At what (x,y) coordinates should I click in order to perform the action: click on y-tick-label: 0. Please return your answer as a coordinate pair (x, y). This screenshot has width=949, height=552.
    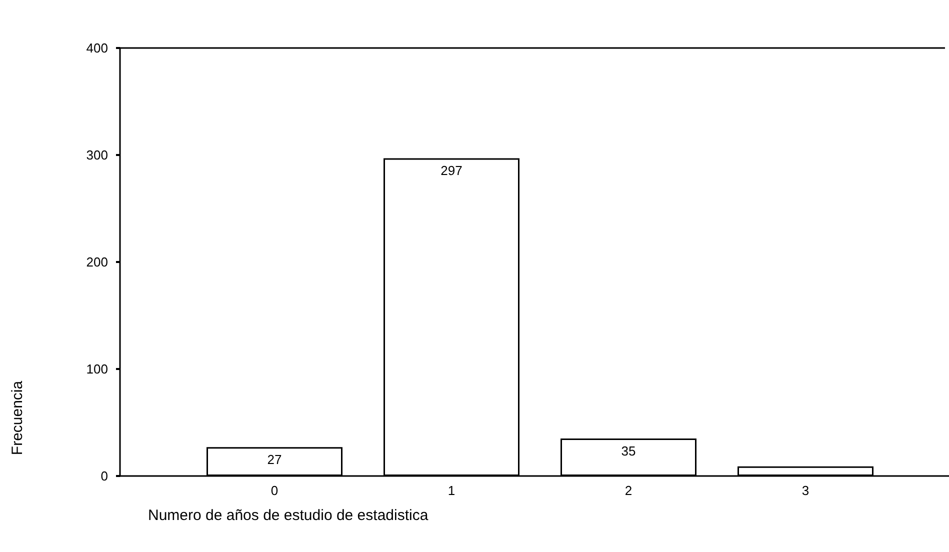
    Looking at the image, I should click on (104, 476).